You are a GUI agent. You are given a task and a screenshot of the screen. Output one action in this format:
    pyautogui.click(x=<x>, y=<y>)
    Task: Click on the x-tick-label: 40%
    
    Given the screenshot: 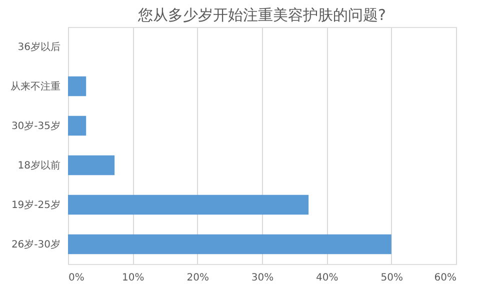 What is the action you would take?
    pyautogui.click(x=327, y=278)
    